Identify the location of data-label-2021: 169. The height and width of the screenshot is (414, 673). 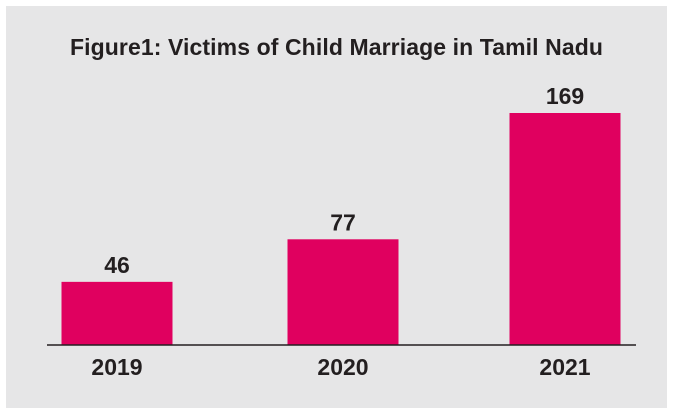
(565, 96).